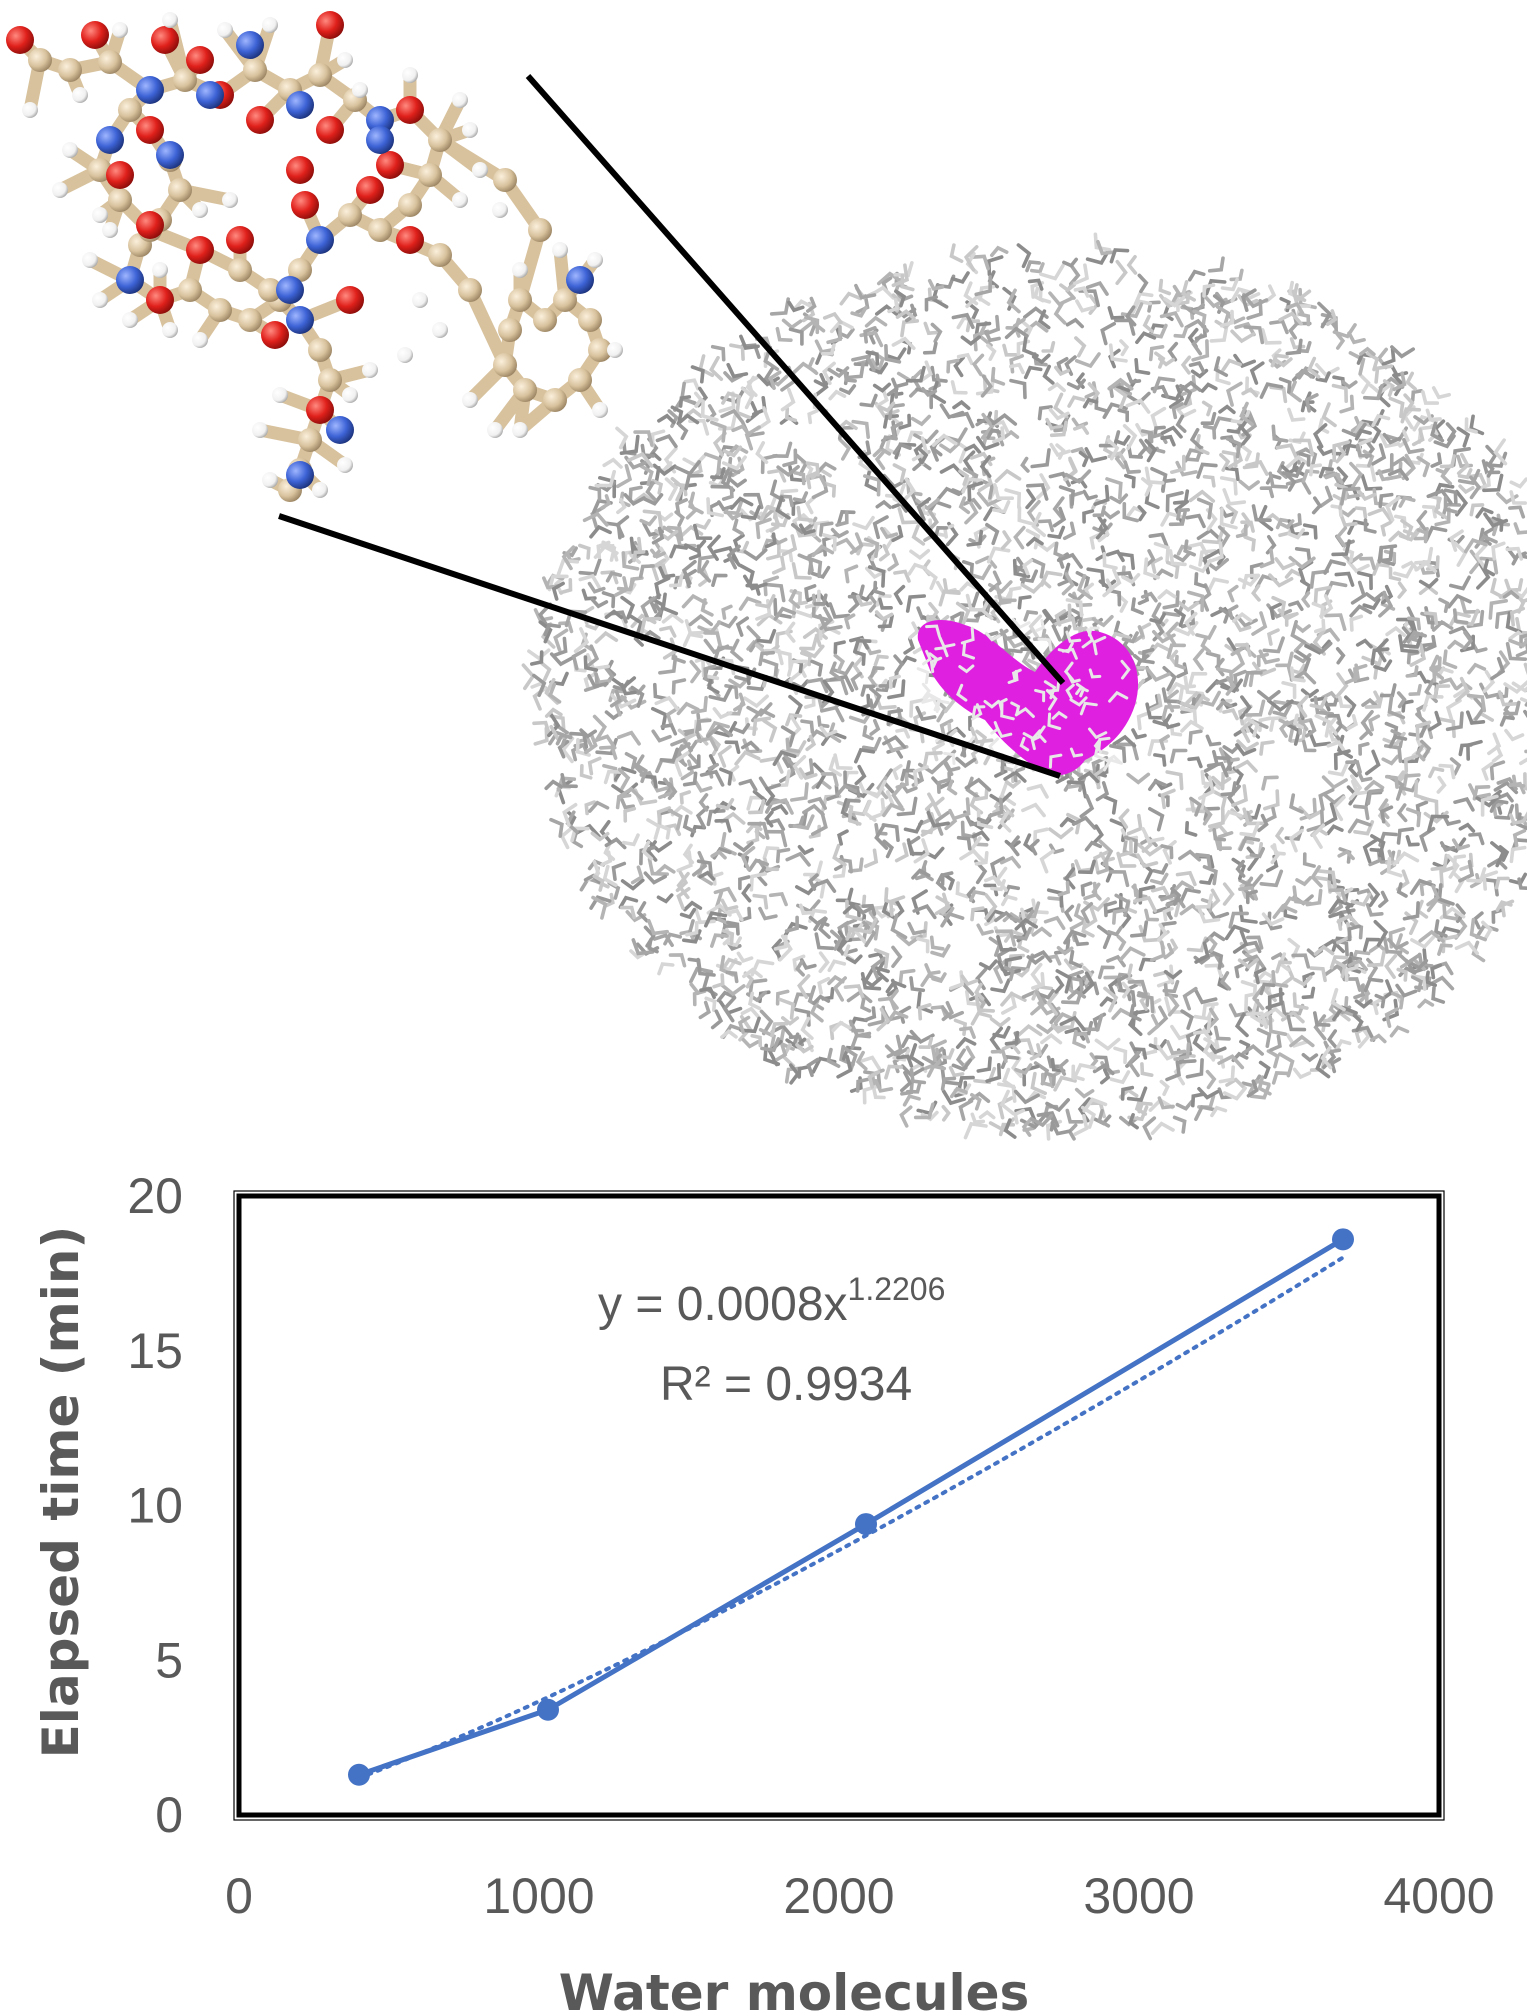 The image size is (1527, 2016). I want to click on x-tick-label: 4000, so click(1438, 1896).